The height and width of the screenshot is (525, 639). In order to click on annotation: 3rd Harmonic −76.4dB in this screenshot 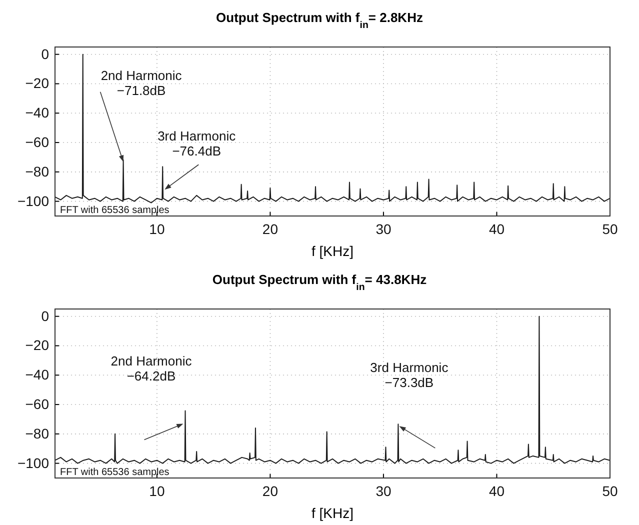, I will do `click(197, 143)`.